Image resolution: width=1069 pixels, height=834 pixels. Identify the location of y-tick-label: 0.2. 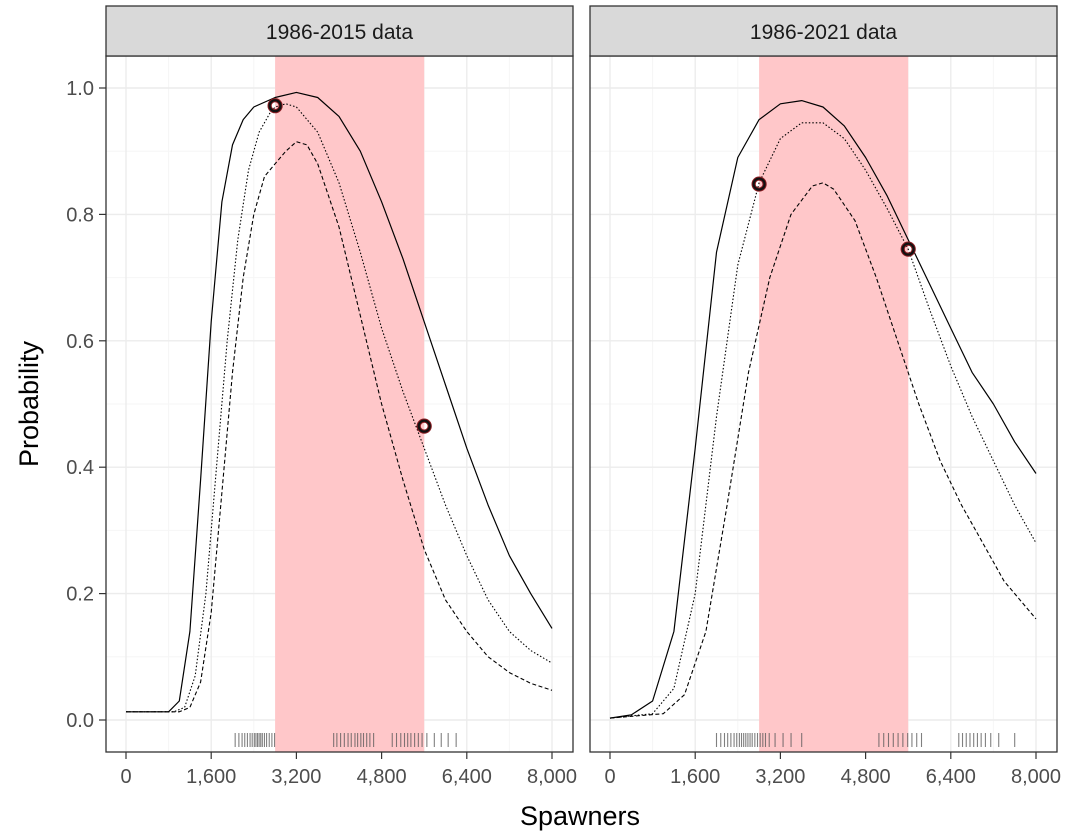
(80, 595).